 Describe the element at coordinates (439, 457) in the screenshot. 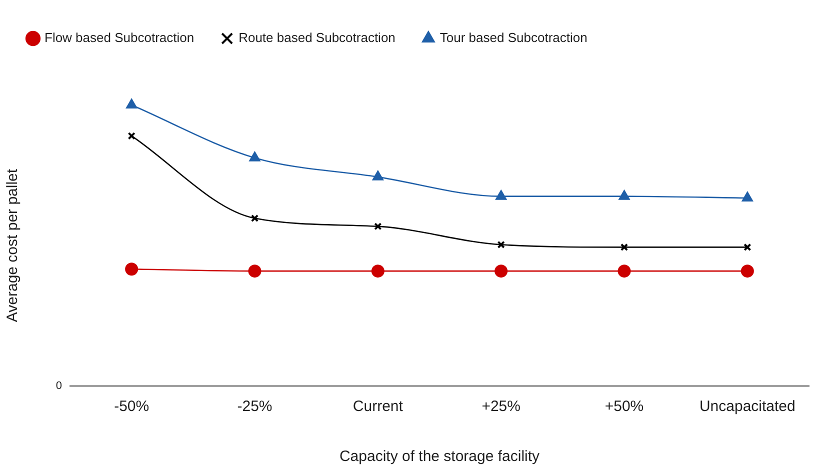

I see `x-axis-title: Capacity of the storage facility` at that location.